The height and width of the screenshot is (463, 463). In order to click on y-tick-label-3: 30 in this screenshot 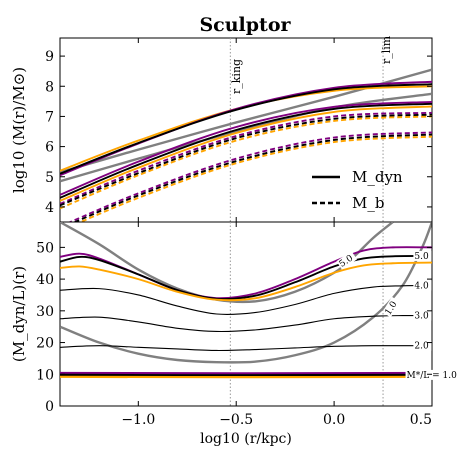, I will do `click(45, 312)`.